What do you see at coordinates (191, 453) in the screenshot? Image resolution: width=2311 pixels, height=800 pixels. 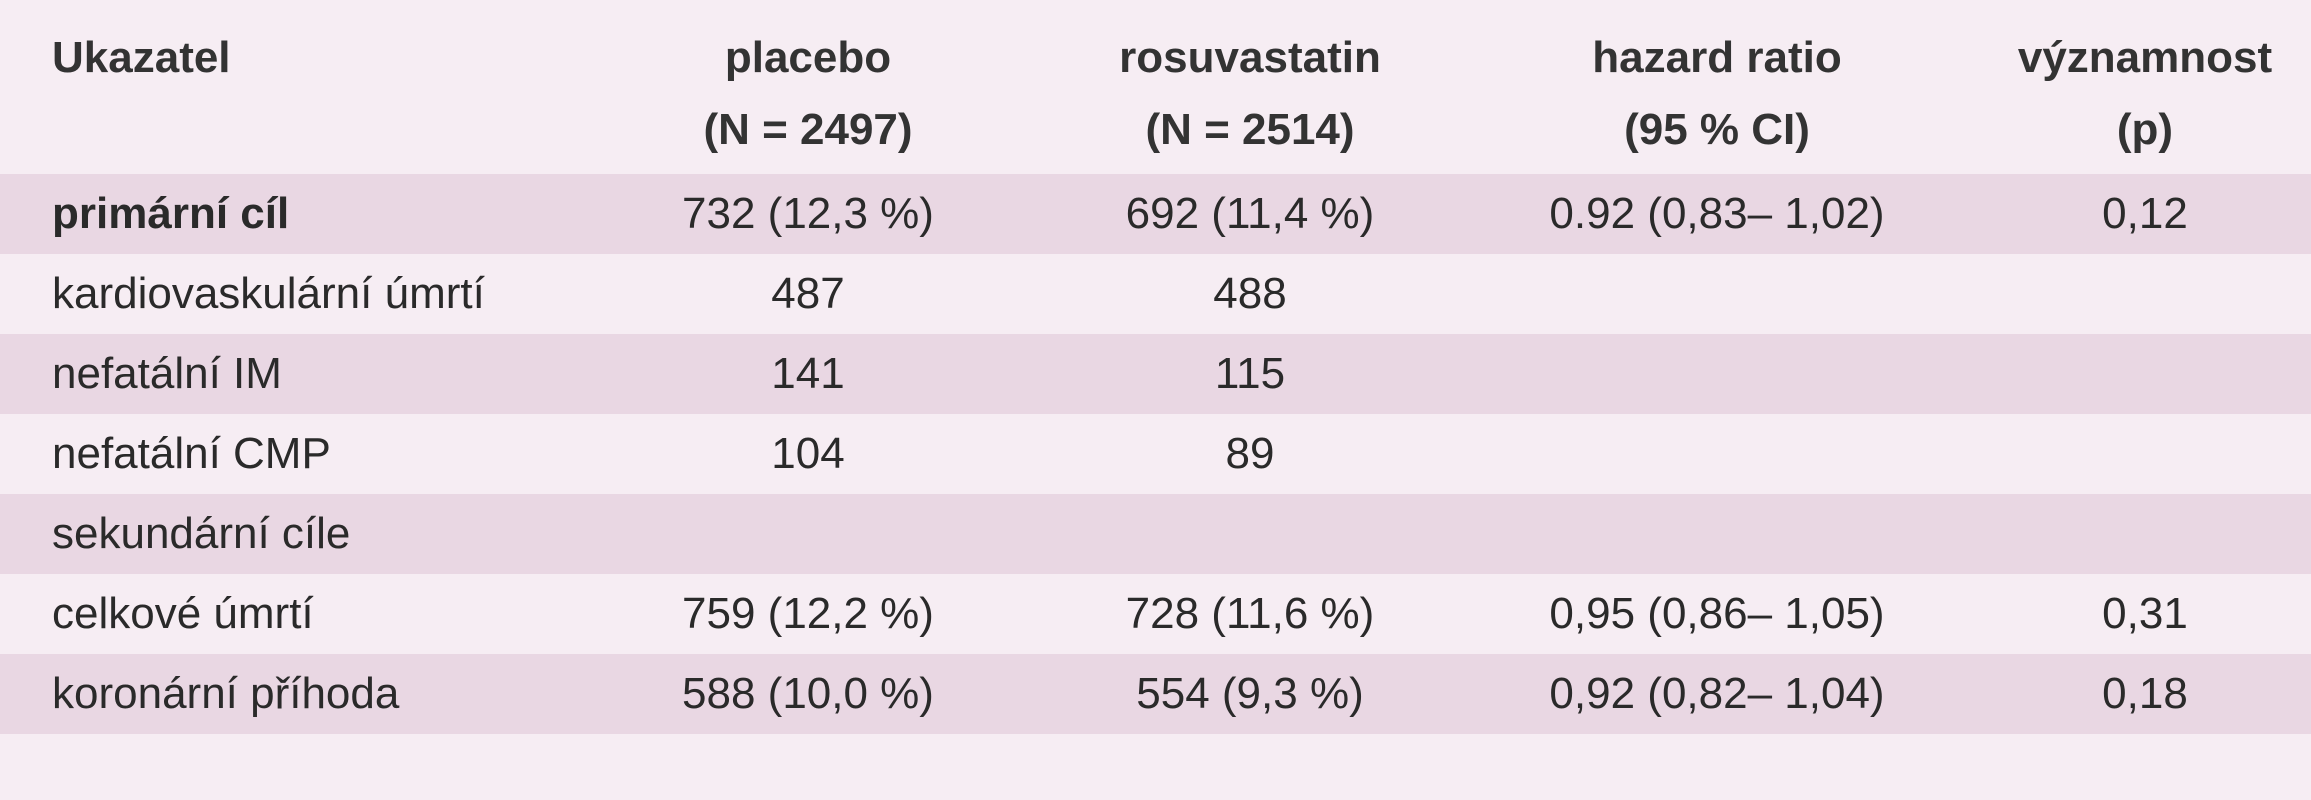 I see `row-label: nefatální CMP` at bounding box center [191, 453].